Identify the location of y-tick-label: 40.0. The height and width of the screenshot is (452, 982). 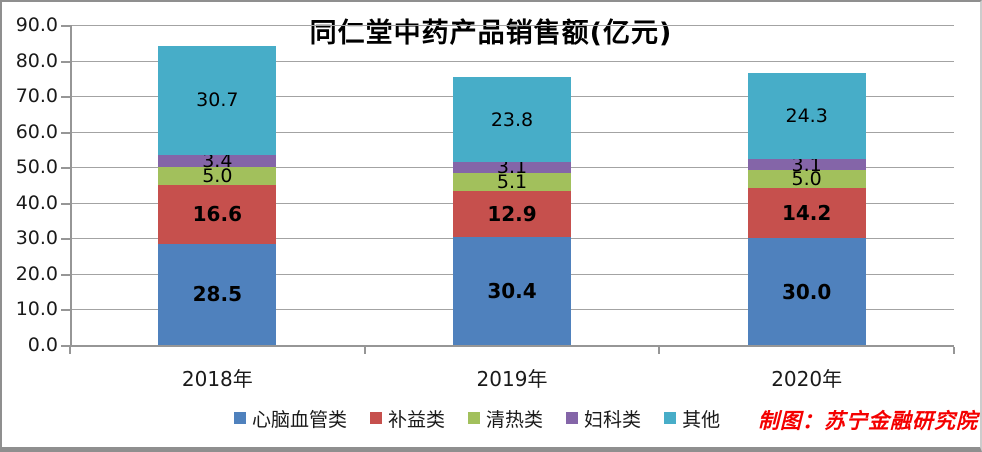
(36, 202).